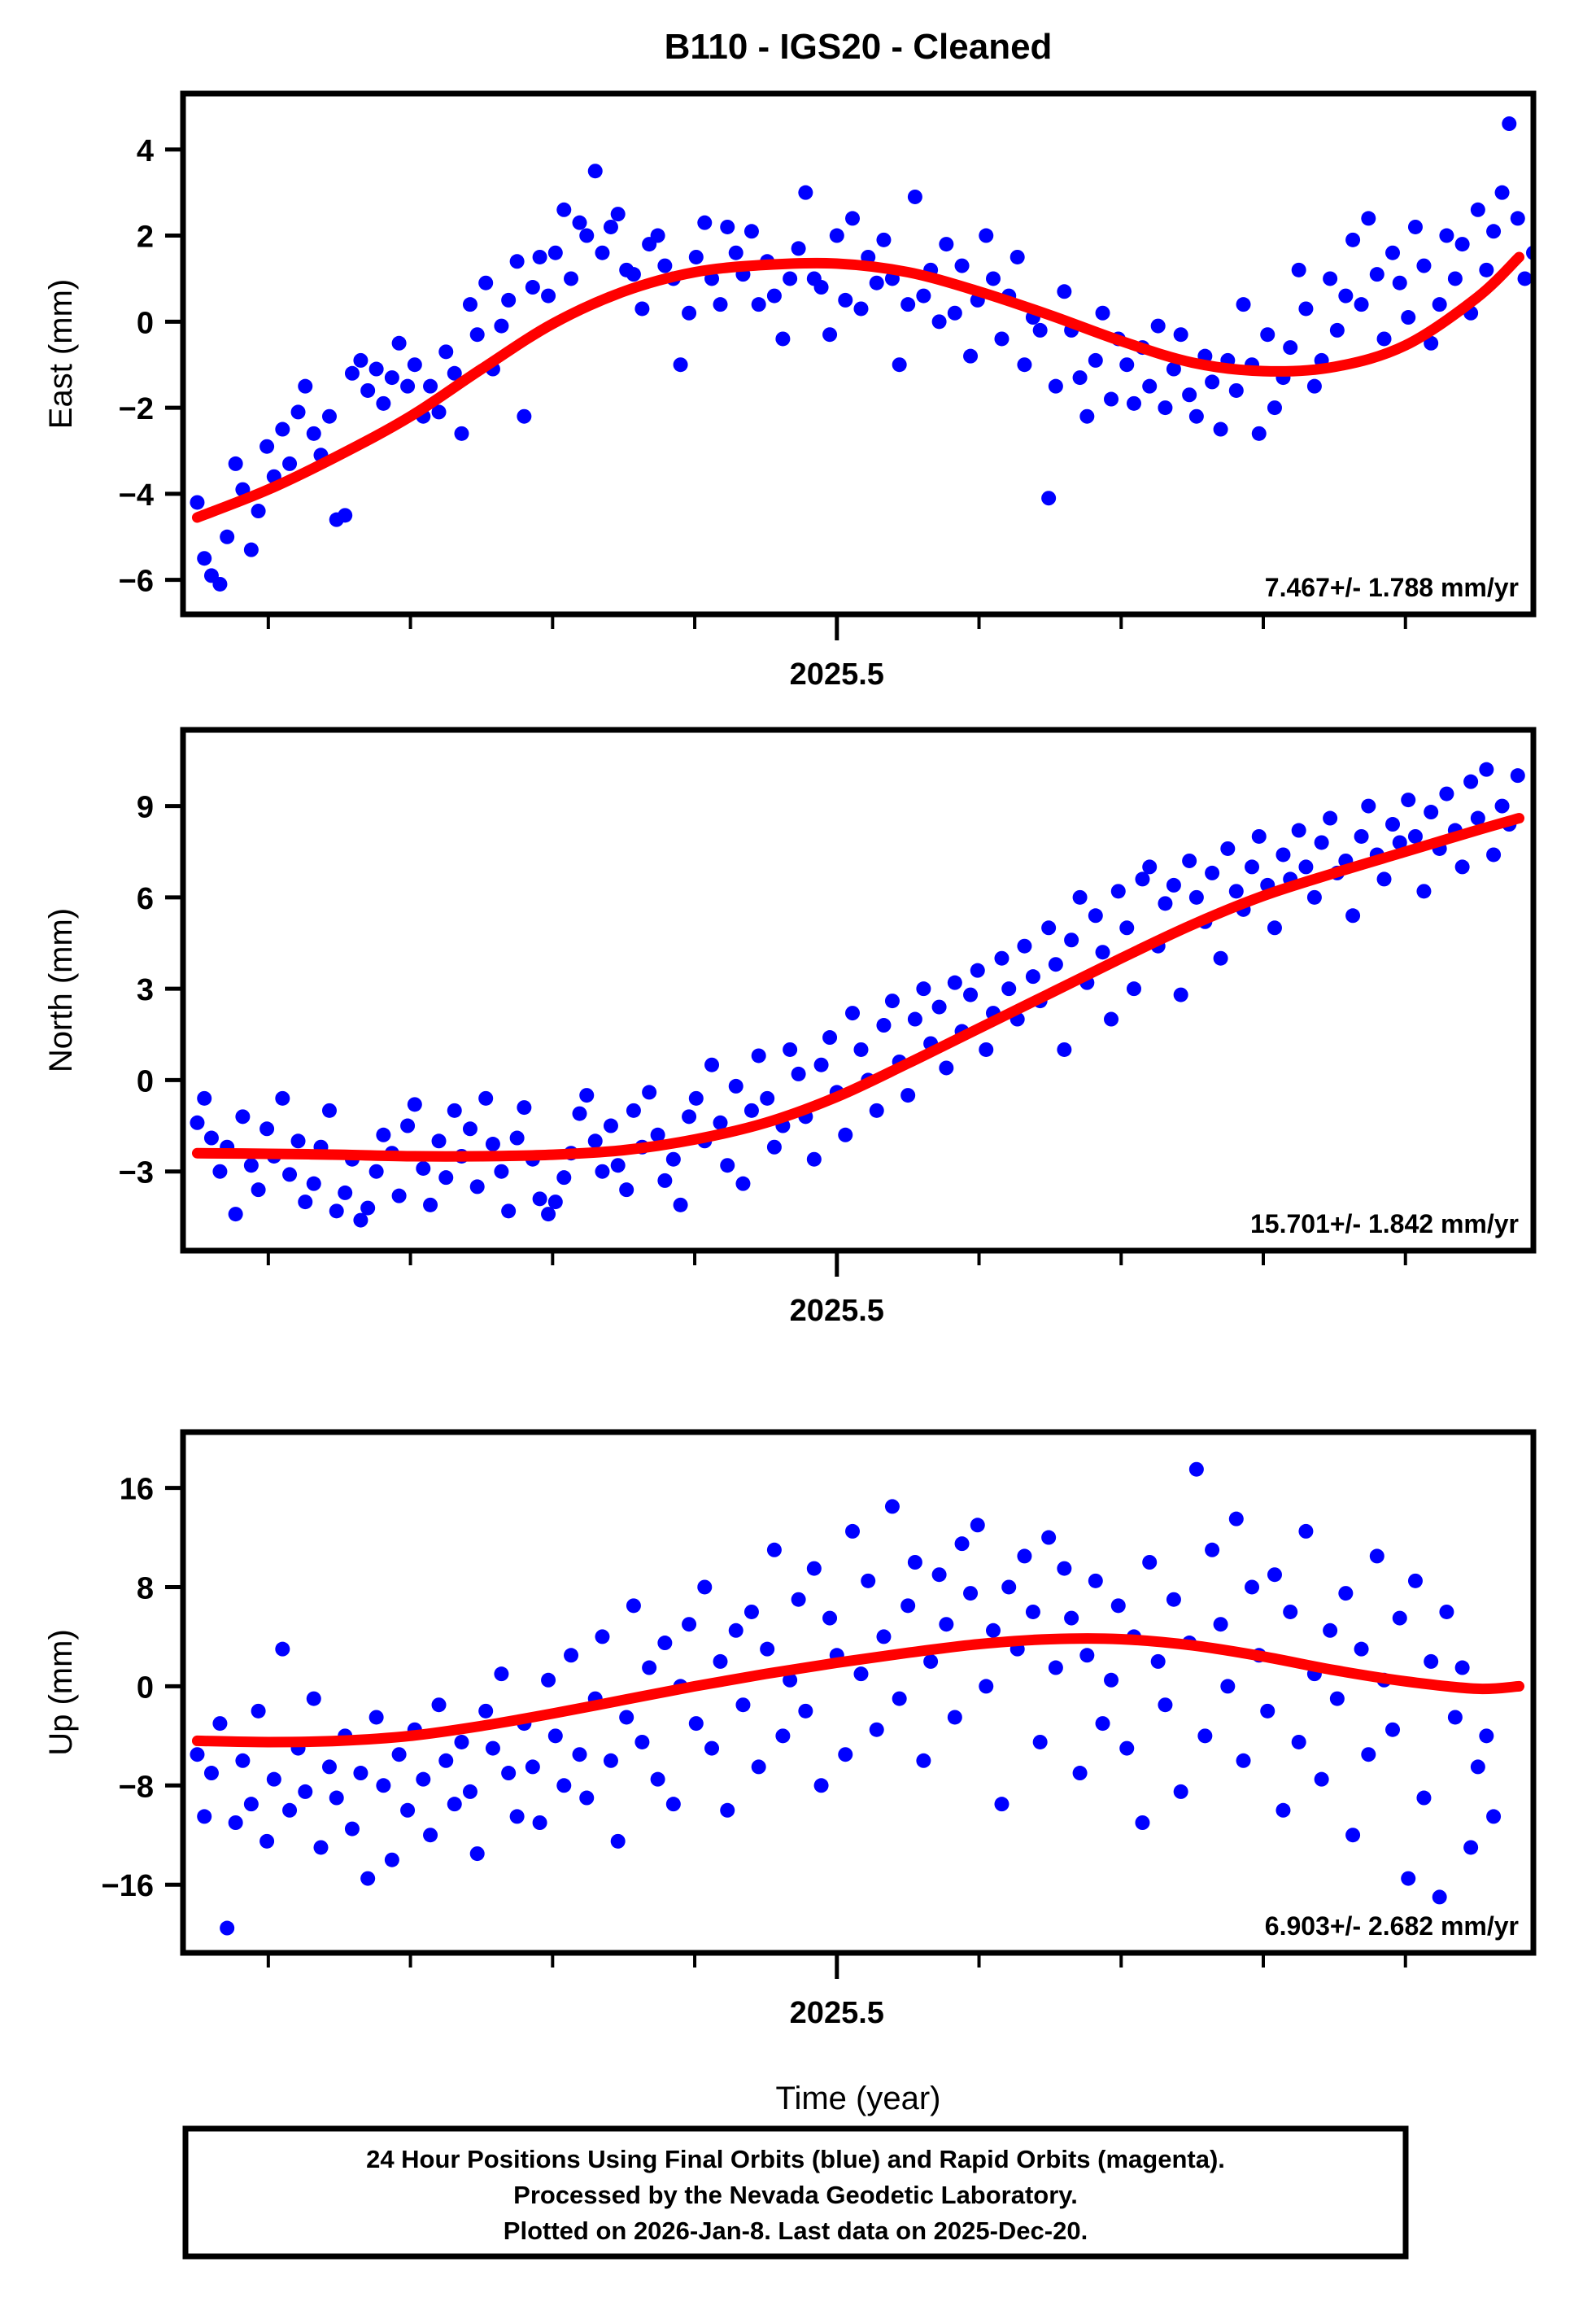 Image resolution: width=1596 pixels, height=2306 pixels. I want to click on y-tick-label: −6, so click(136, 582).